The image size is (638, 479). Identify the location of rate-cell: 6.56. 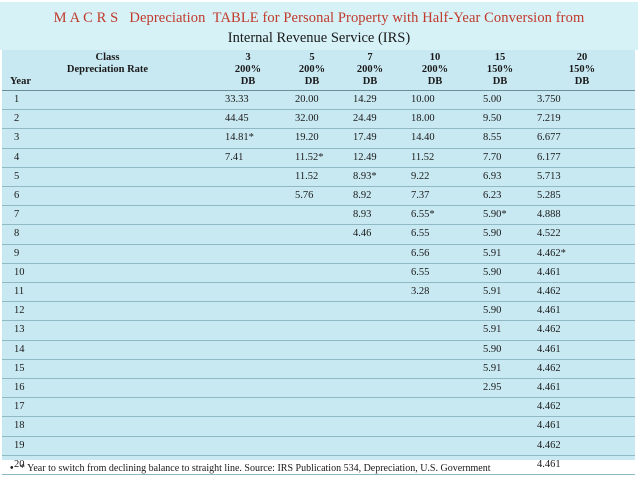
(435, 254).